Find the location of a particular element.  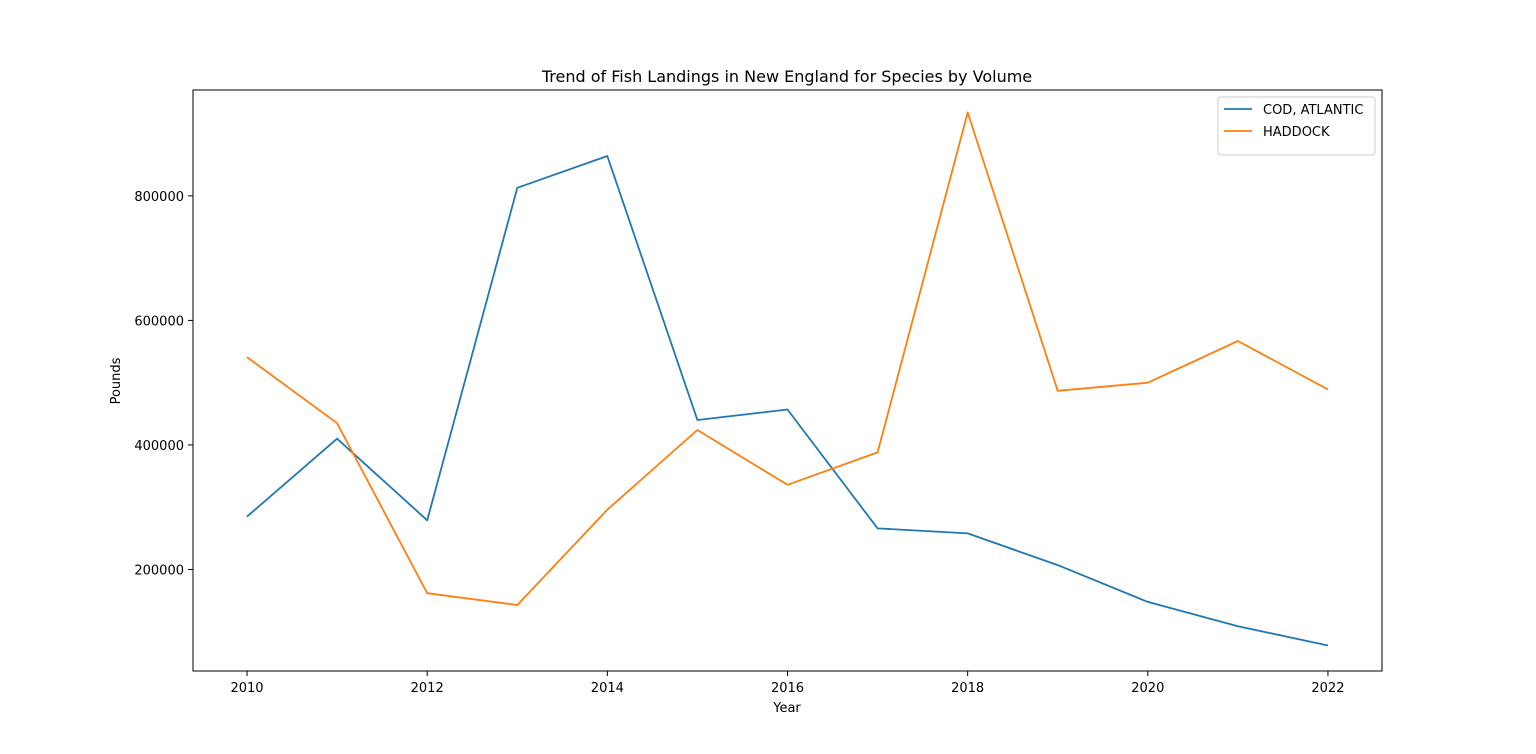

legend-box is located at coordinates (1296, 126).